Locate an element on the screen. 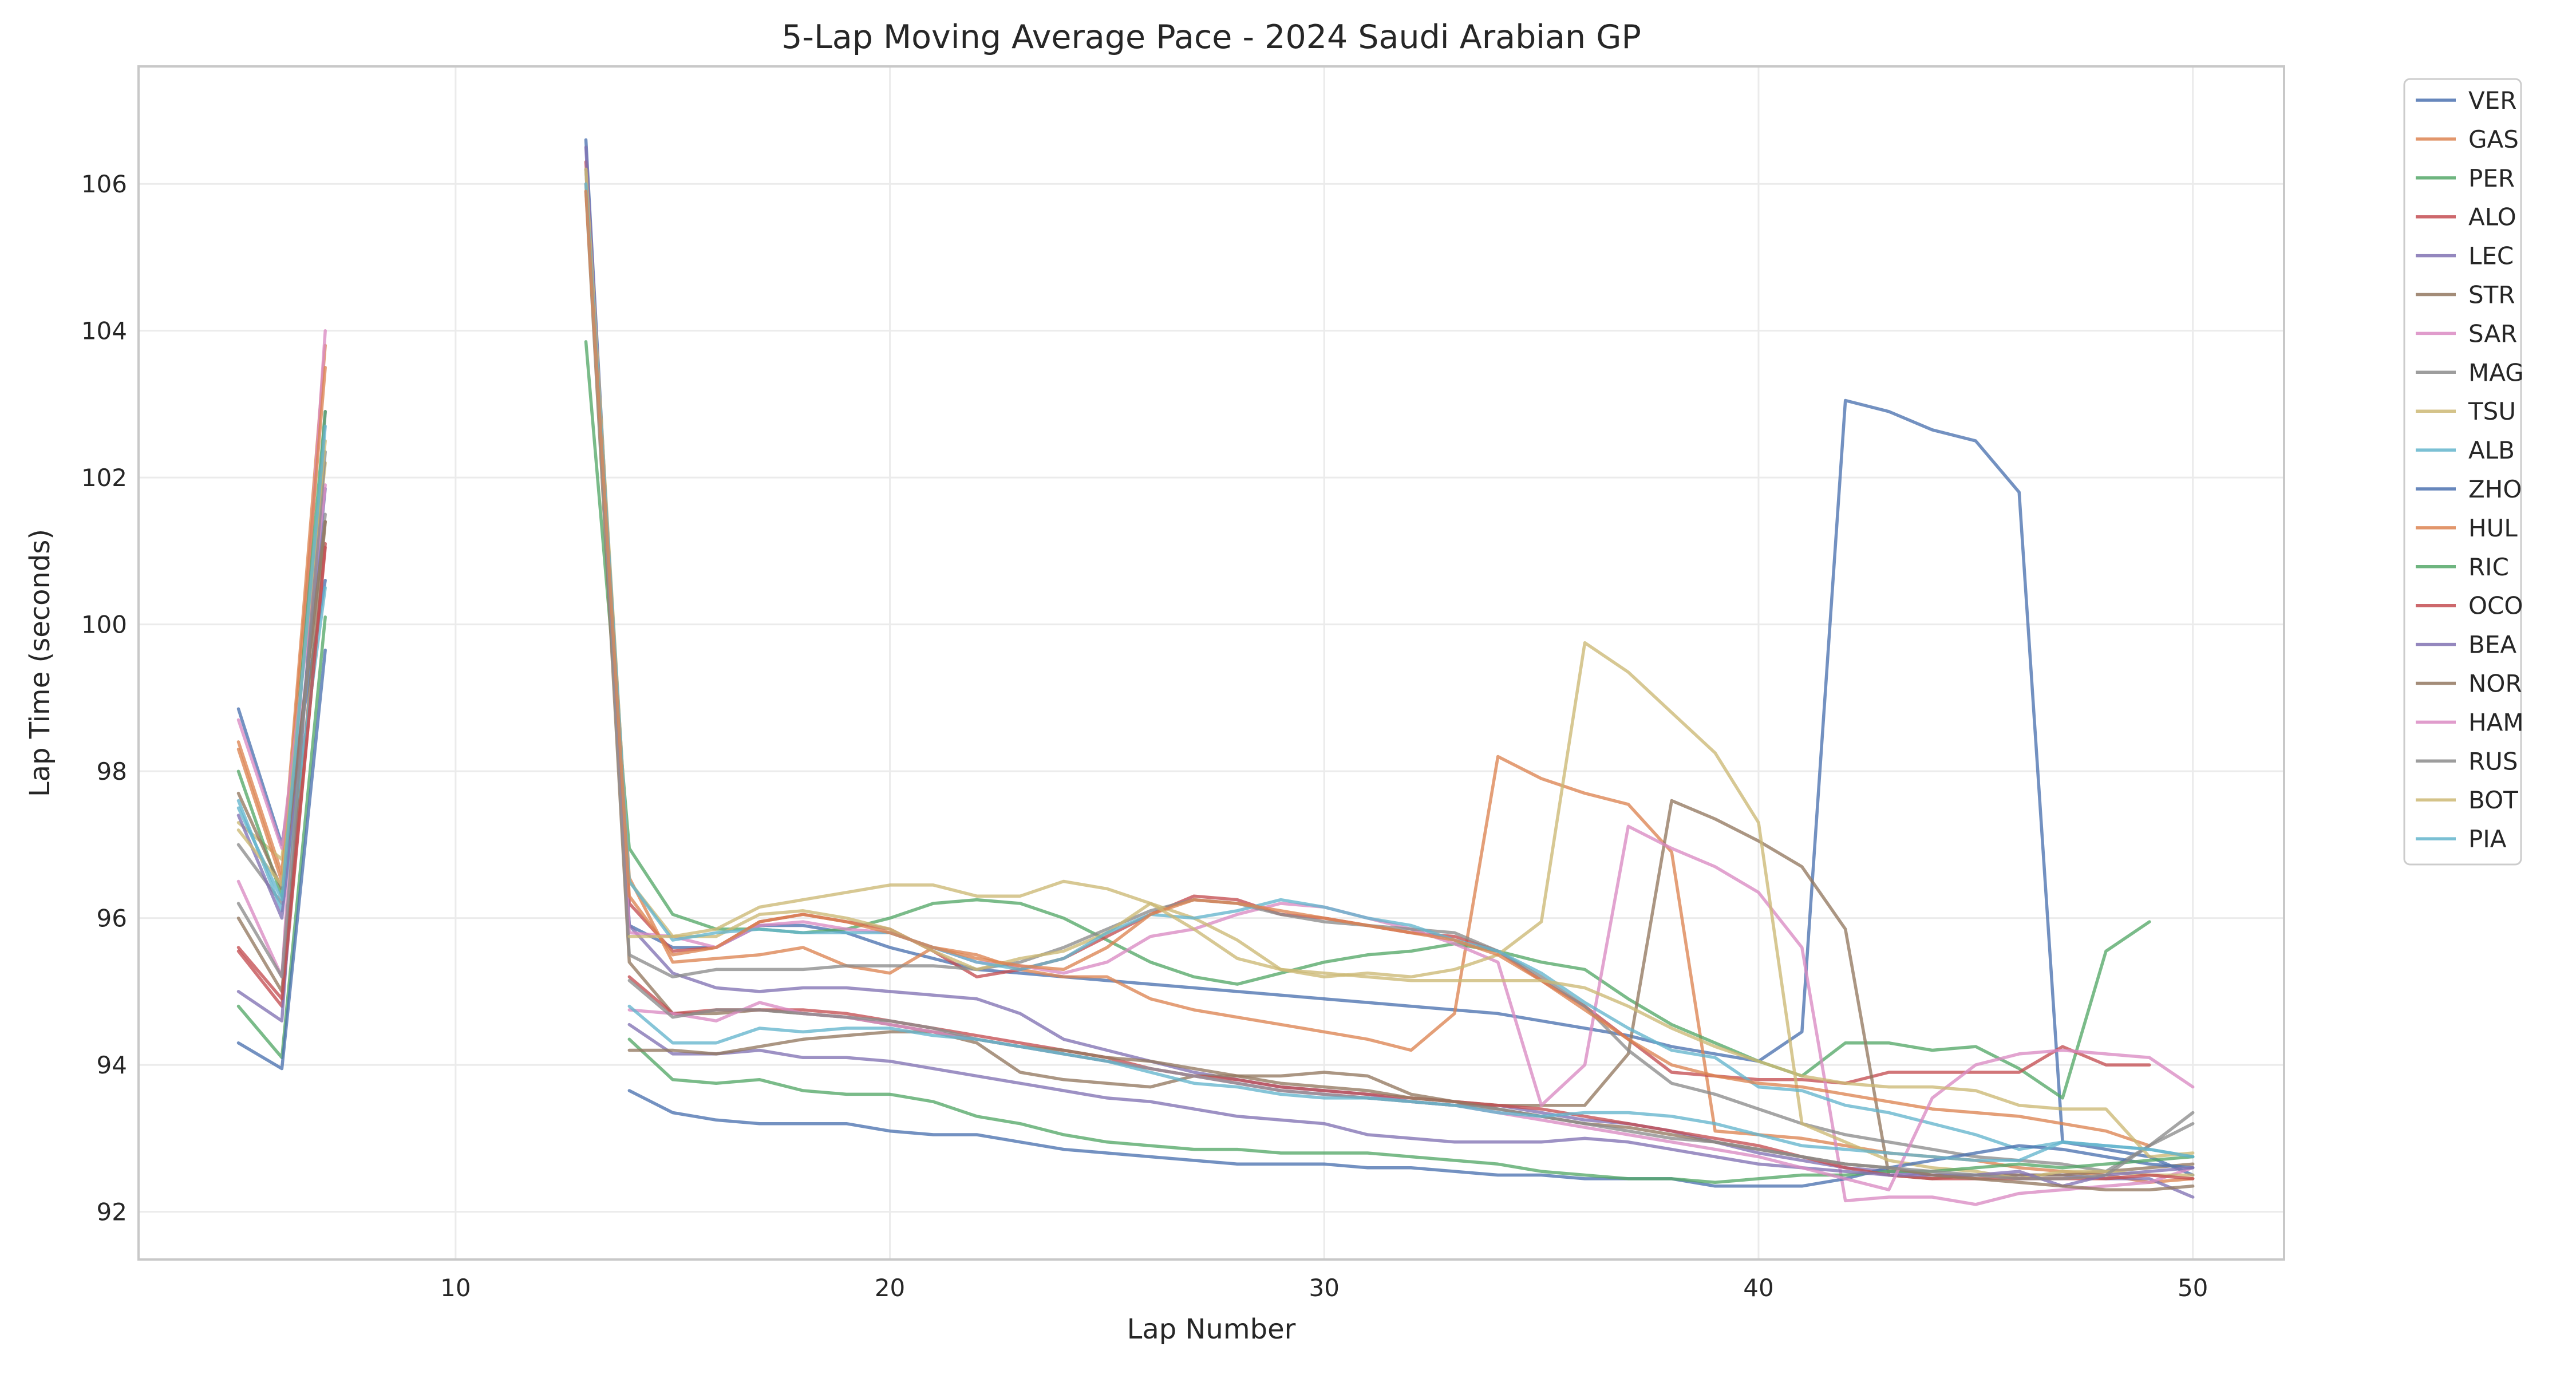 This screenshot has height=1374, width=2576. legend-label-ham: HAM is located at coordinates (2496, 722).